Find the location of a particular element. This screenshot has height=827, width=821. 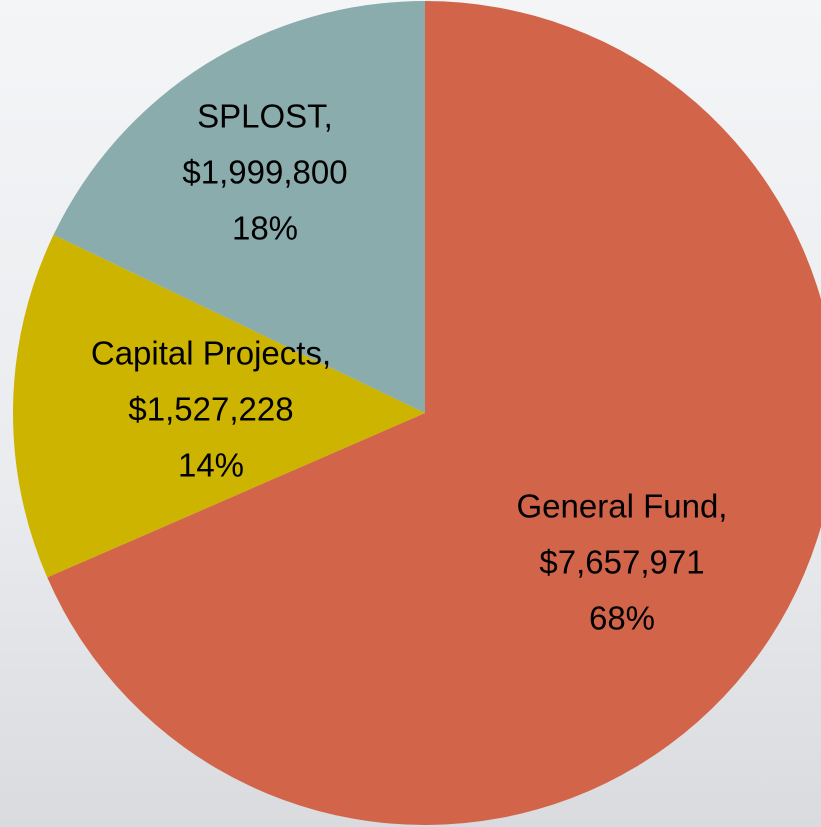

slice-category: Capital Projects, is located at coordinates (211, 353).